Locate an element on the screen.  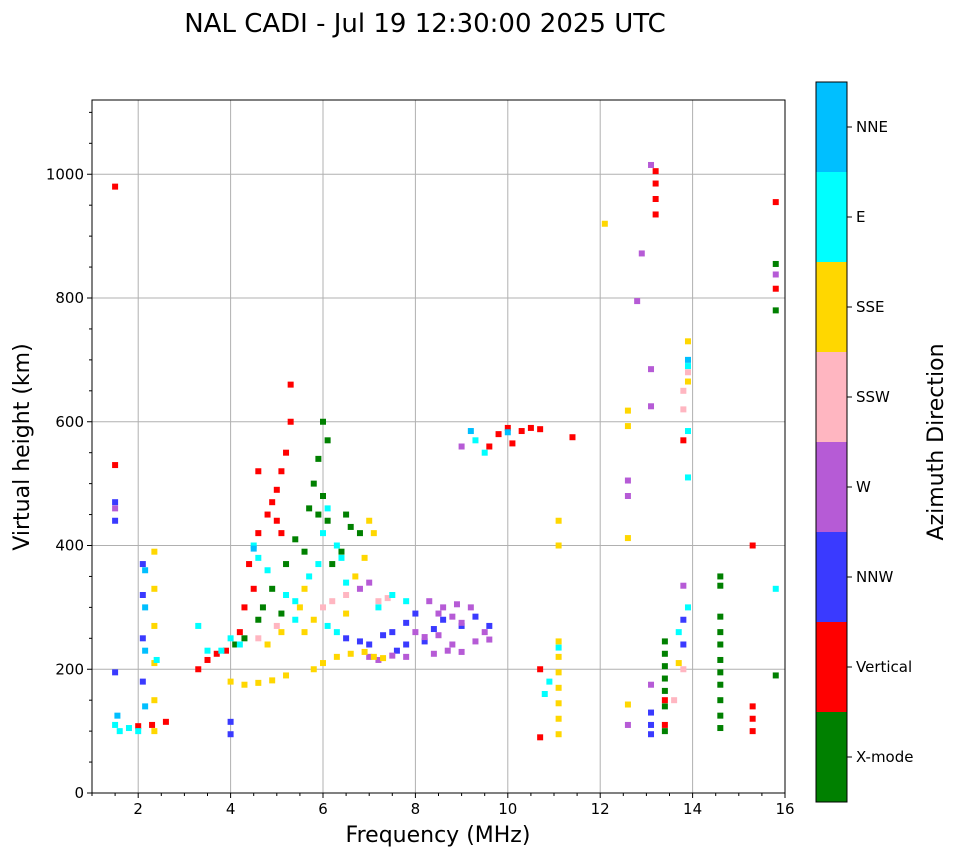
y-tick-label: 400 is located at coordinates (69, 546).